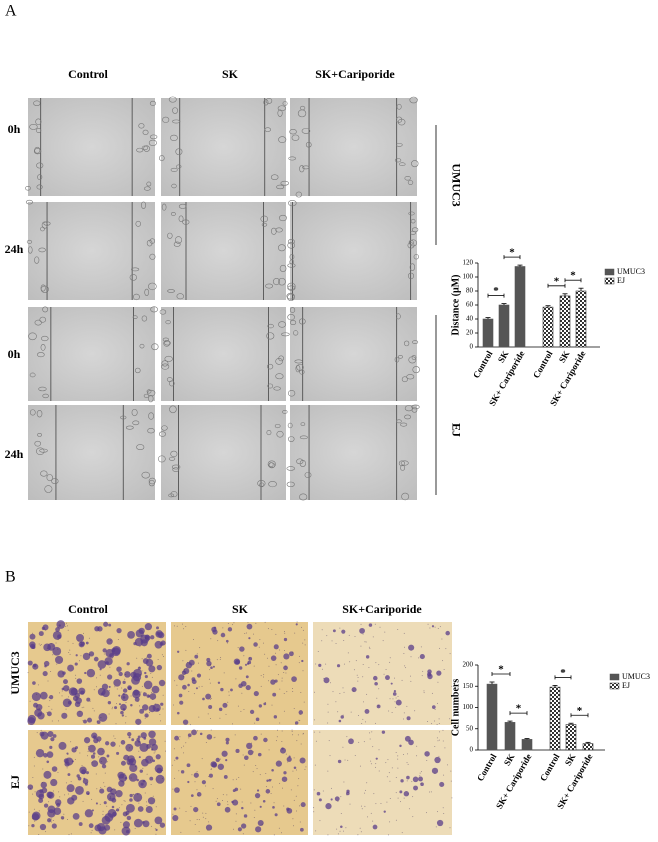 The height and width of the screenshot is (842, 658). Describe the element at coordinates (483, 364) in the screenshot. I see `x-tick-label: Control` at that location.